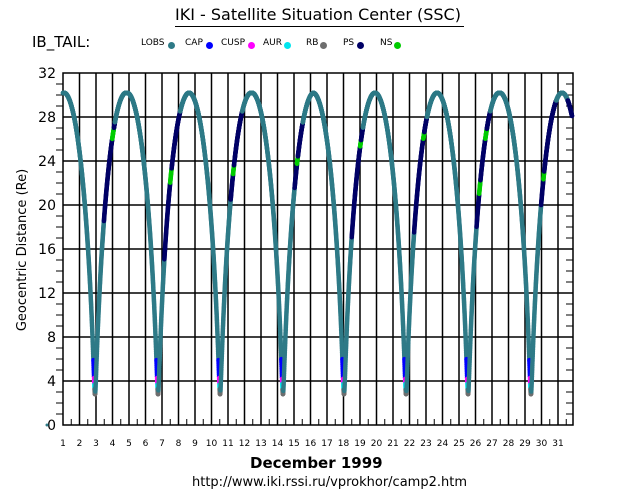 This screenshot has width=636, height=500. Describe the element at coordinates (278, 444) in the screenshot. I see `x-tick-label: 14` at that location.